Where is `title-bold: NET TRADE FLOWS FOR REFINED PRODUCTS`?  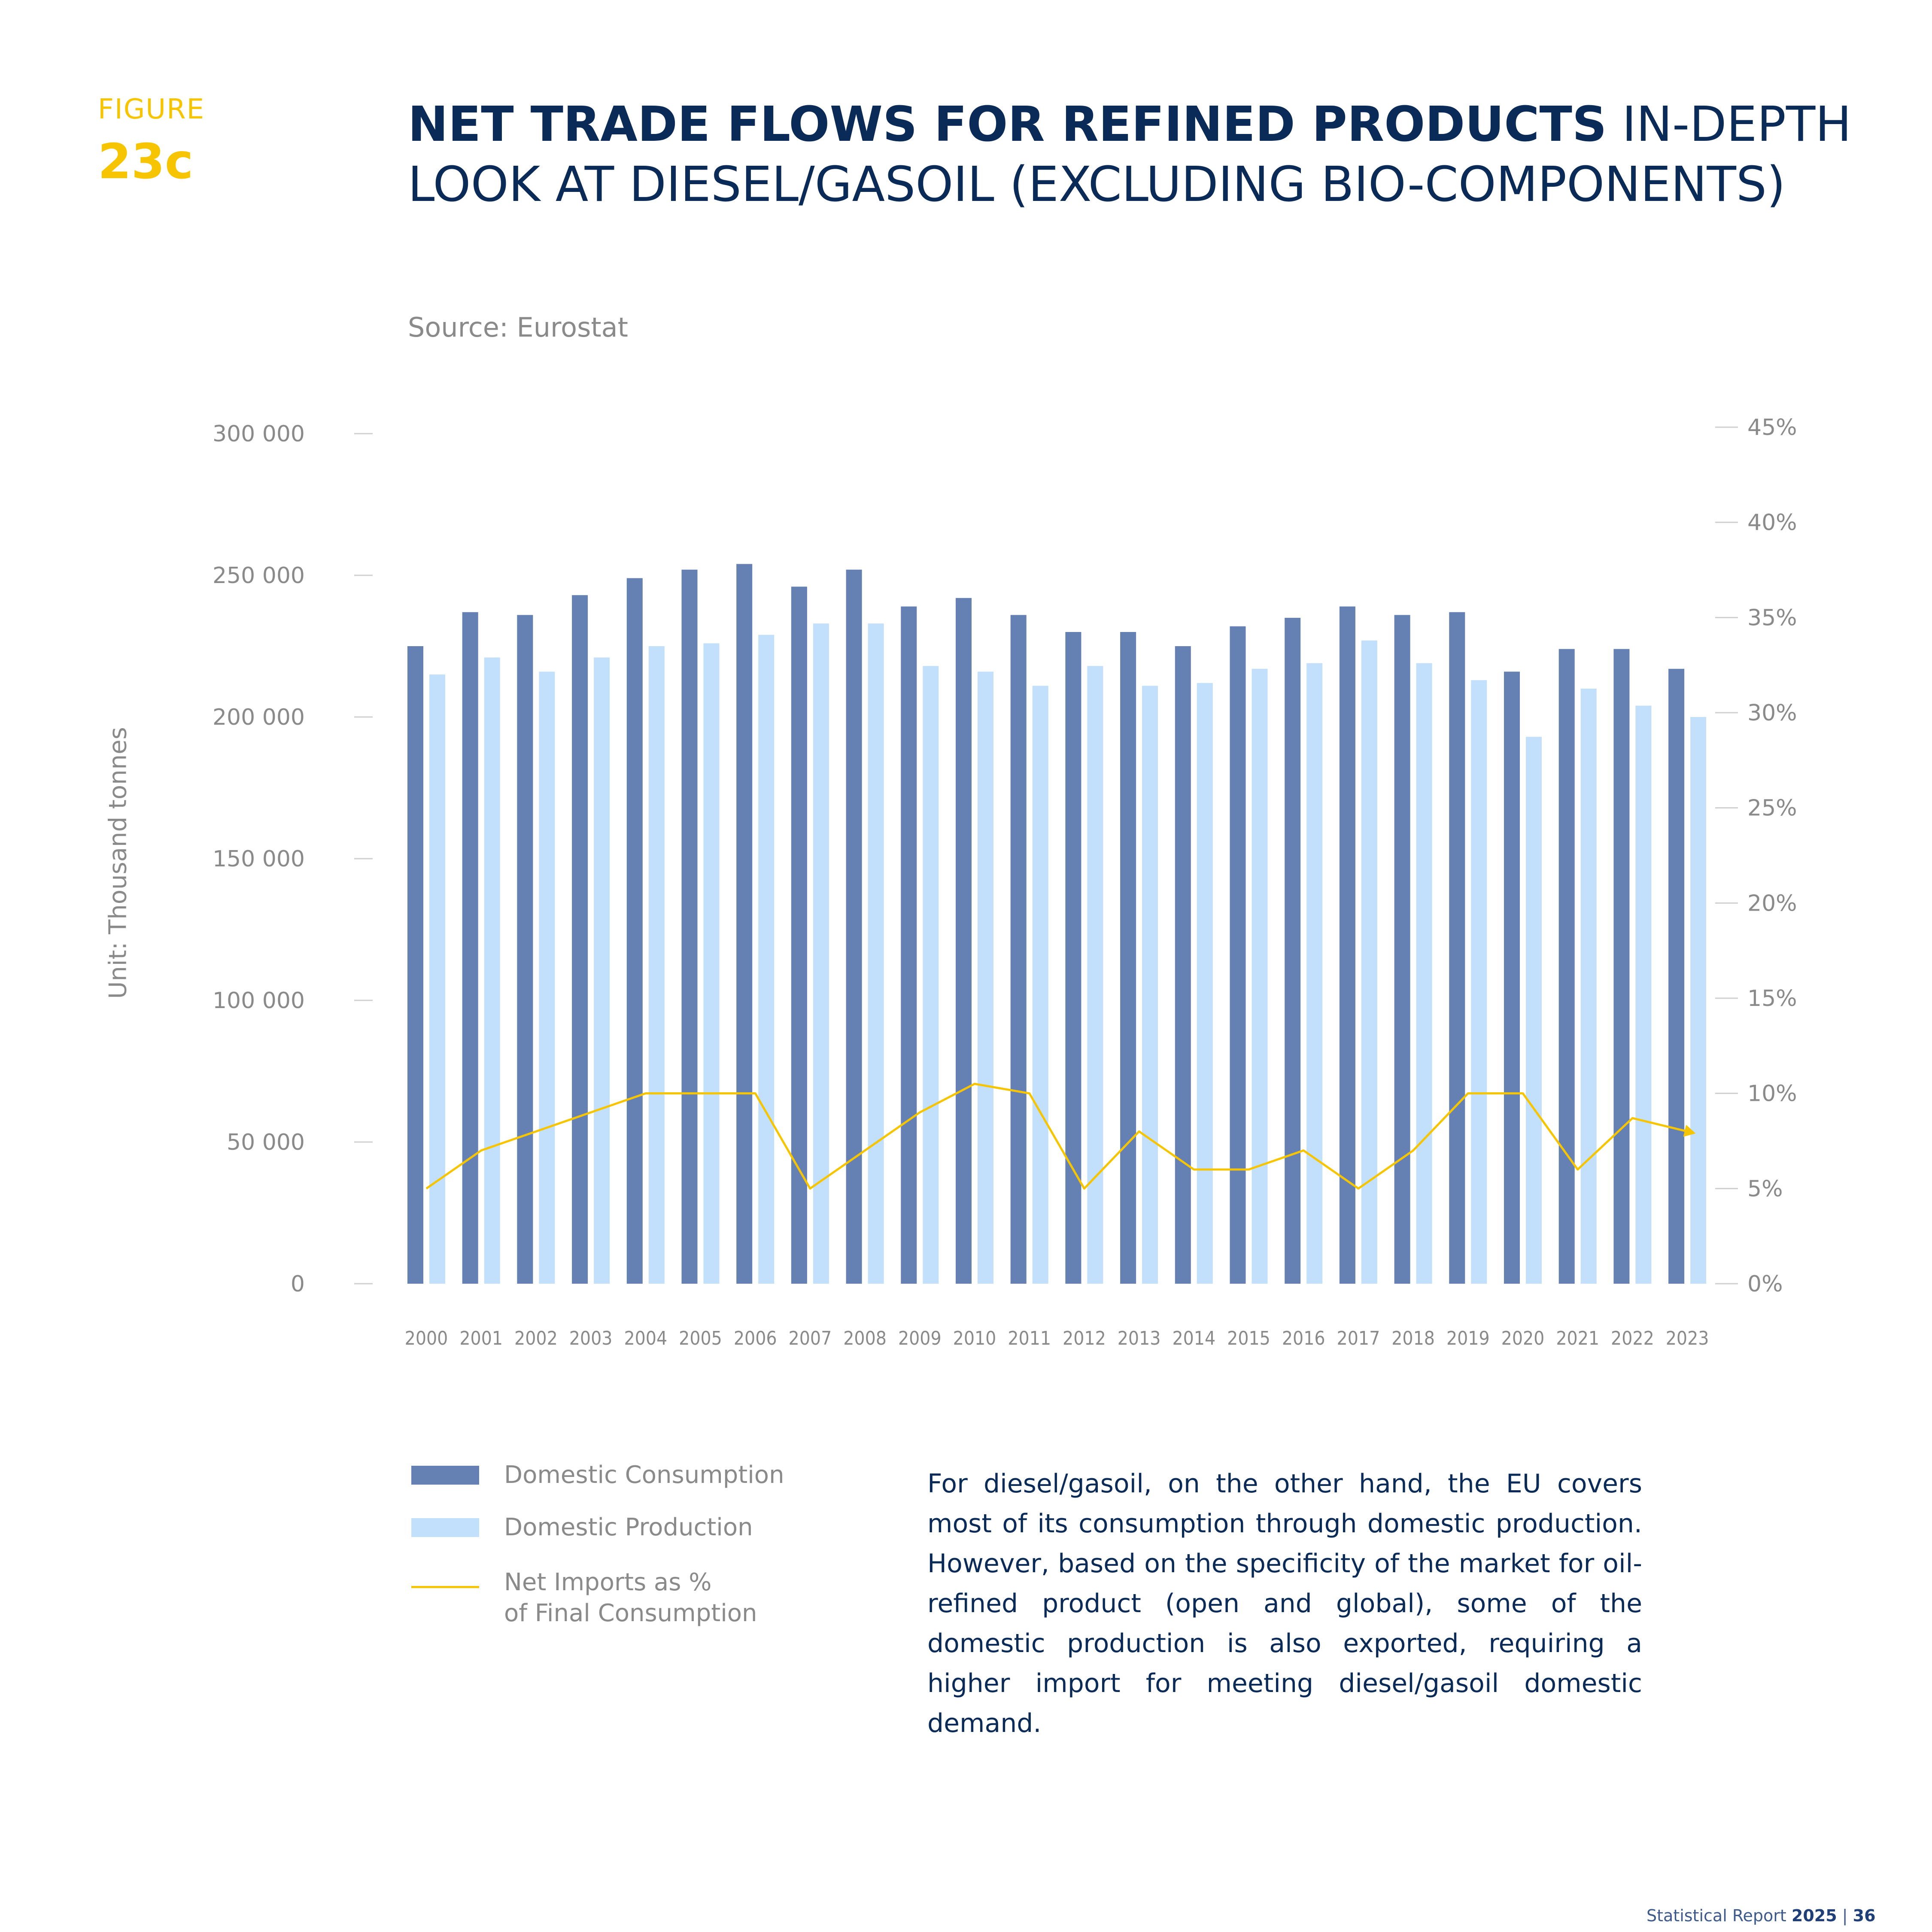 title-bold: NET TRADE FLOWS FOR REFINED PRODUCTS is located at coordinates (1007, 124).